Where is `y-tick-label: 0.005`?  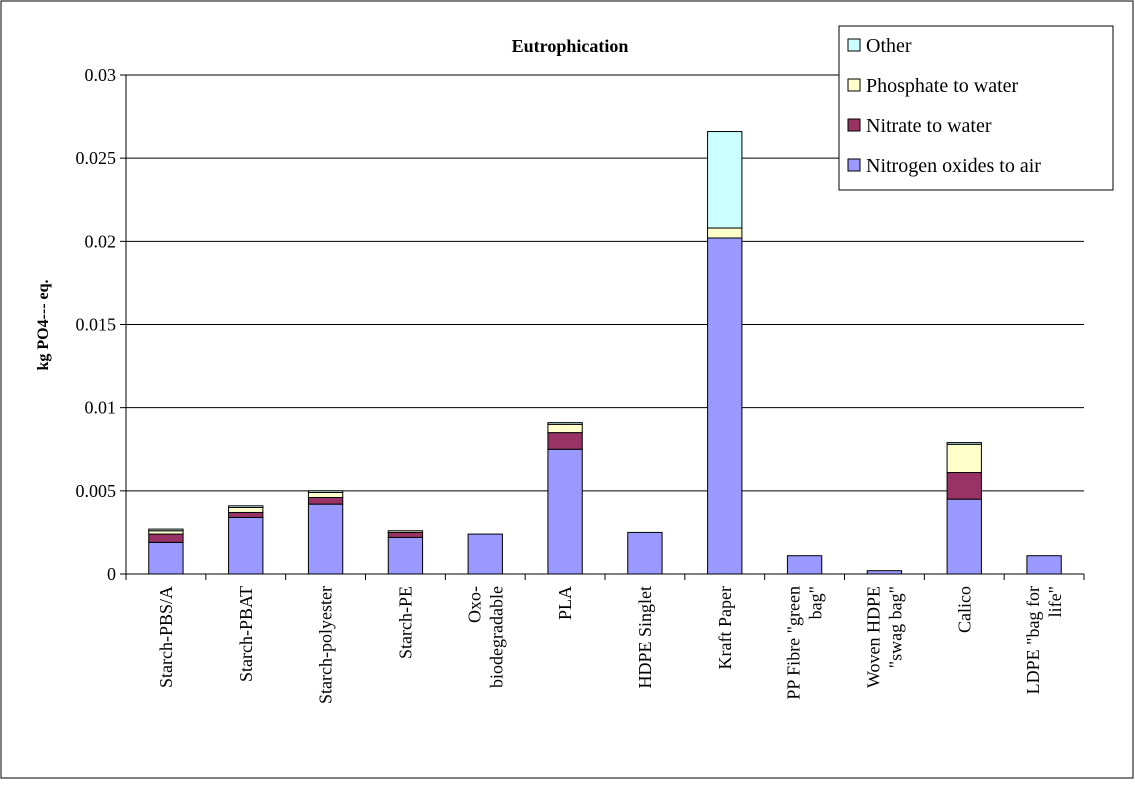
y-tick-label: 0.005 is located at coordinates (96, 491).